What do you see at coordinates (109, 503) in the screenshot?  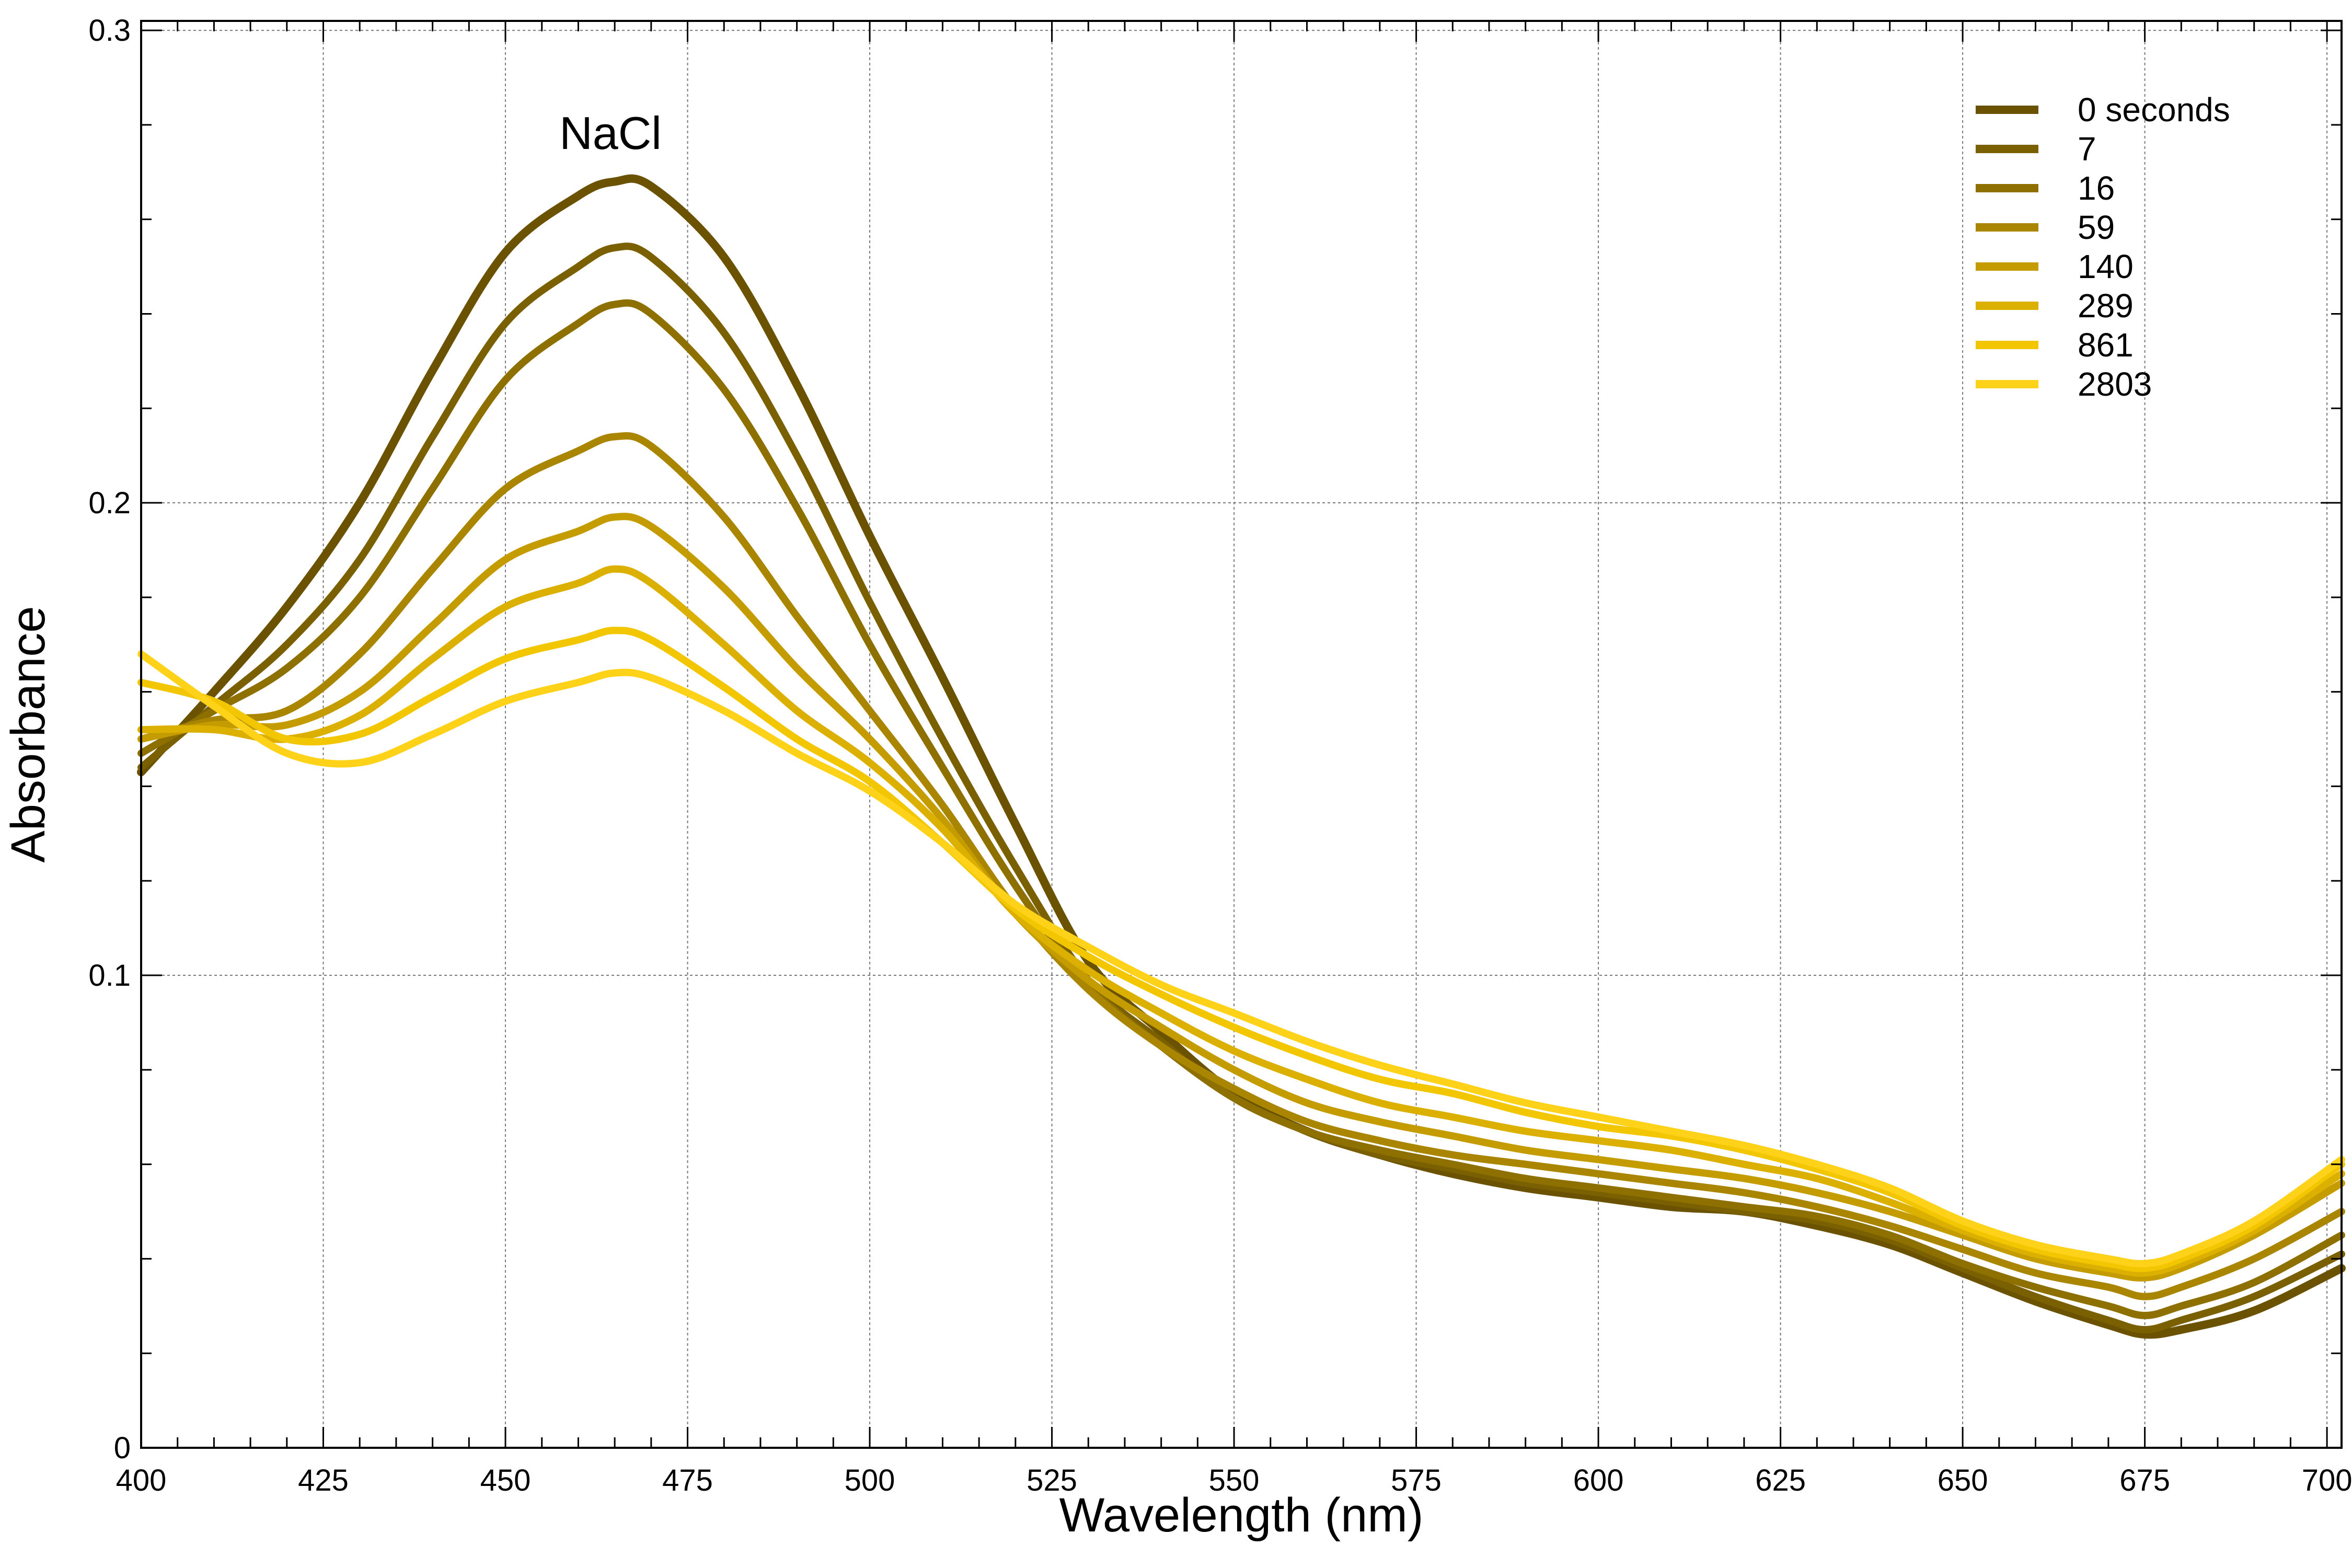 I see `y-tick-label: 0.2` at bounding box center [109, 503].